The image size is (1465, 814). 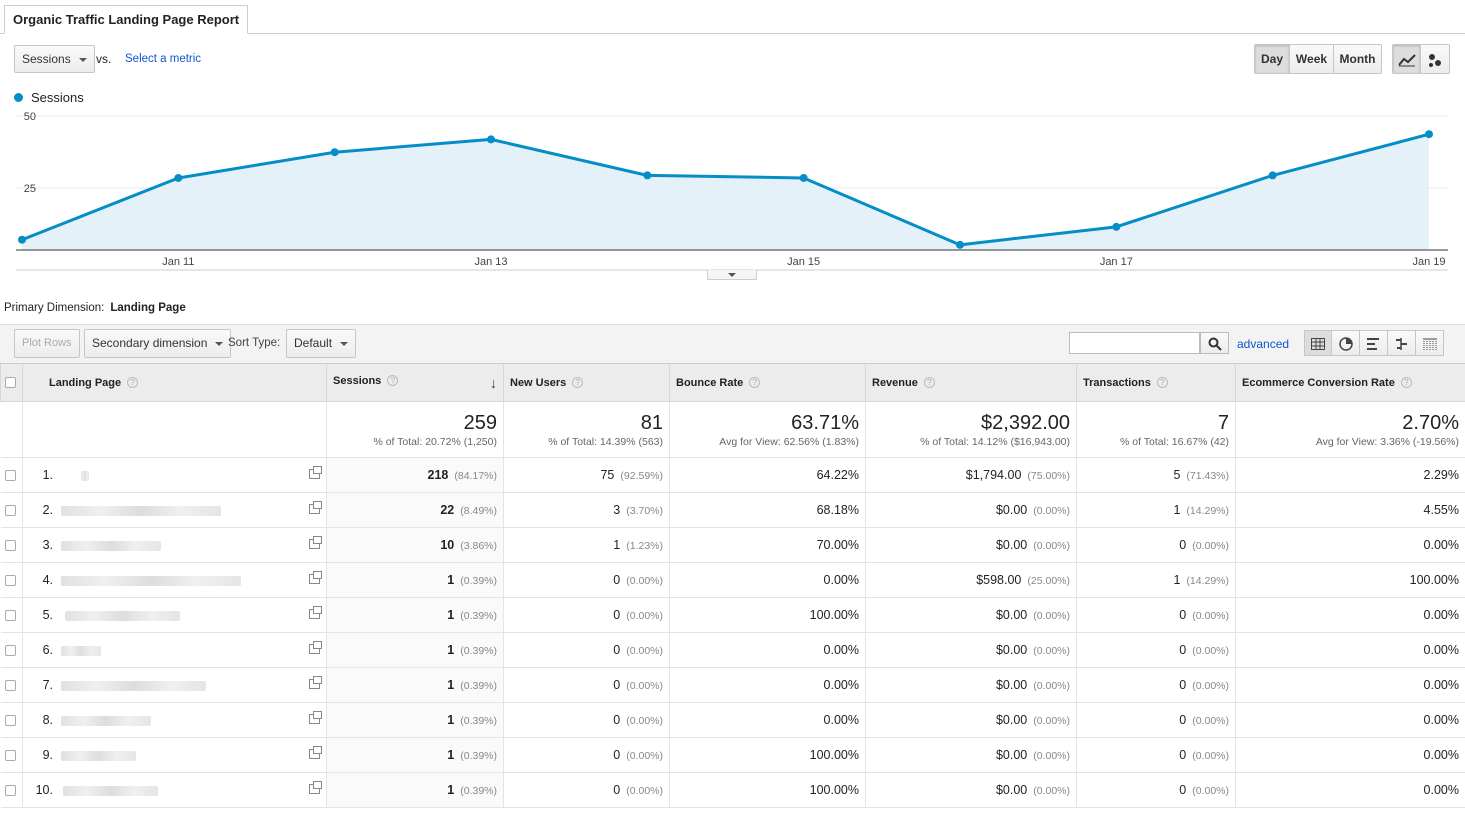 What do you see at coordinates (1357, 59) in the screenshot?
I see `period-month-button: Month` at bounding box center [1357, 59].